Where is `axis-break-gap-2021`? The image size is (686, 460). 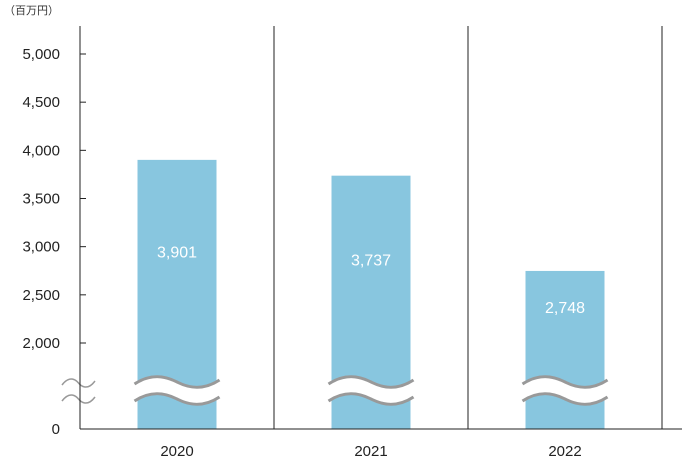 axis-break-gap-2021 is located at coordinates (371, 390).